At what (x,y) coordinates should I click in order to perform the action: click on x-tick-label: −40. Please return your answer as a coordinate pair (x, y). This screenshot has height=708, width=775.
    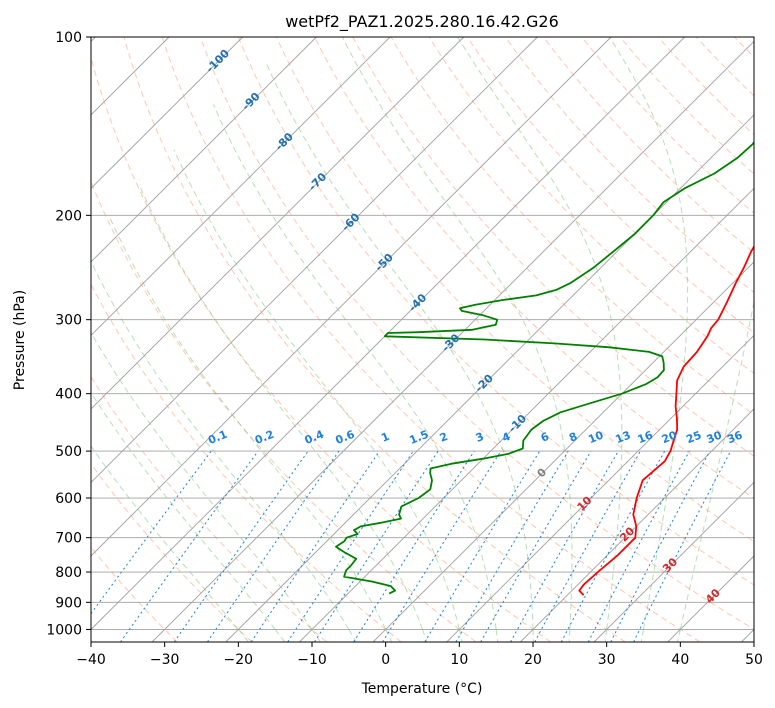
    Looking at the image, I should click on (91, 660).